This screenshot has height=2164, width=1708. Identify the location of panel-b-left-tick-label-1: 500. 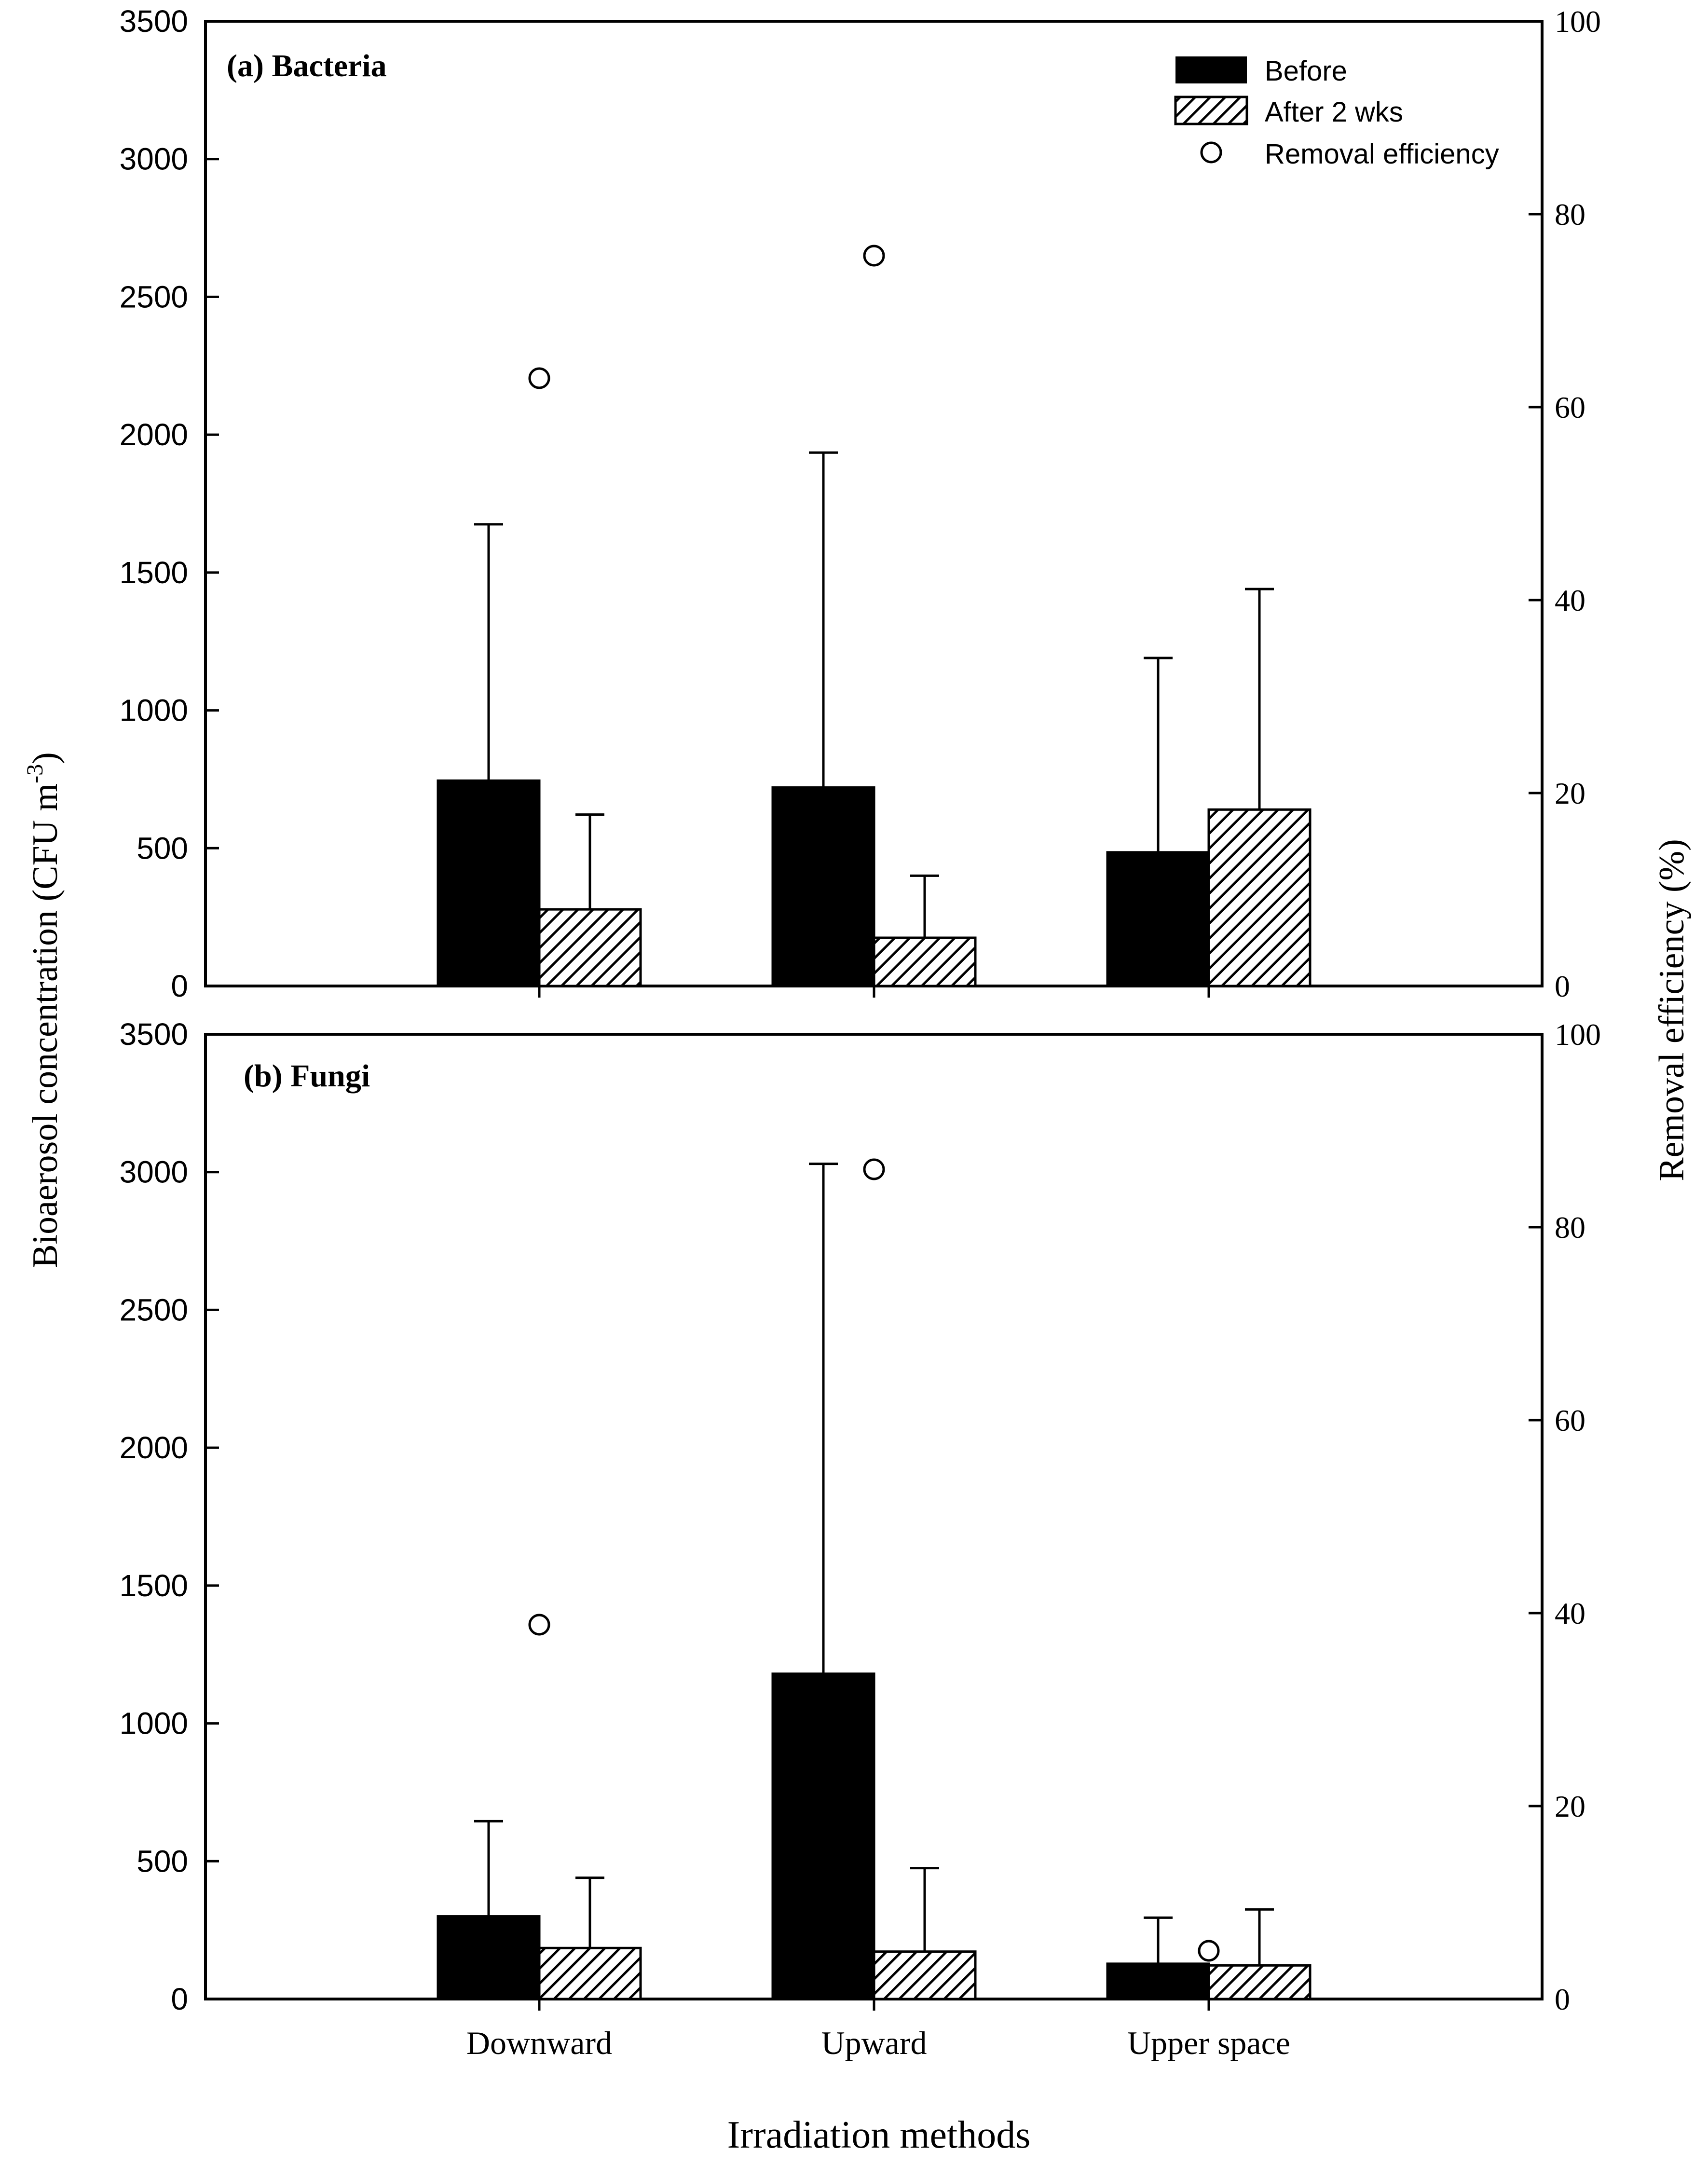
(162, 1861).